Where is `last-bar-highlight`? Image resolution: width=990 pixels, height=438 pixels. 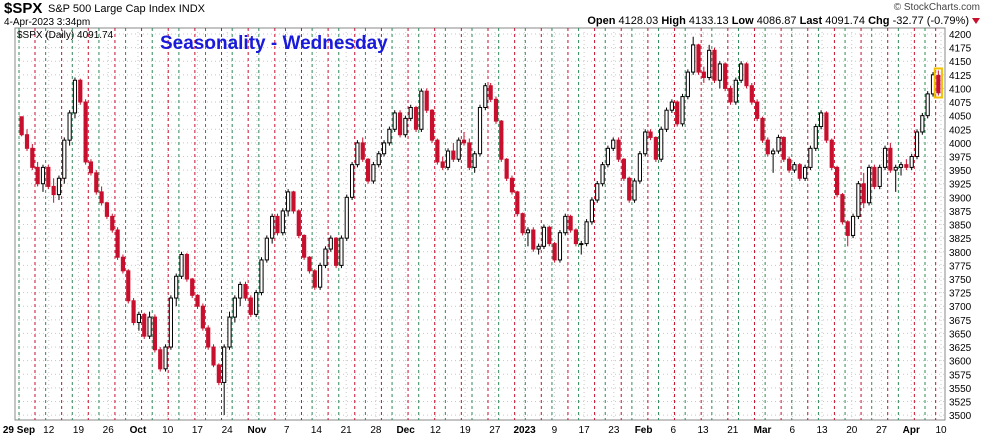
last-bar-highlight is located at coordinates (938, 83).